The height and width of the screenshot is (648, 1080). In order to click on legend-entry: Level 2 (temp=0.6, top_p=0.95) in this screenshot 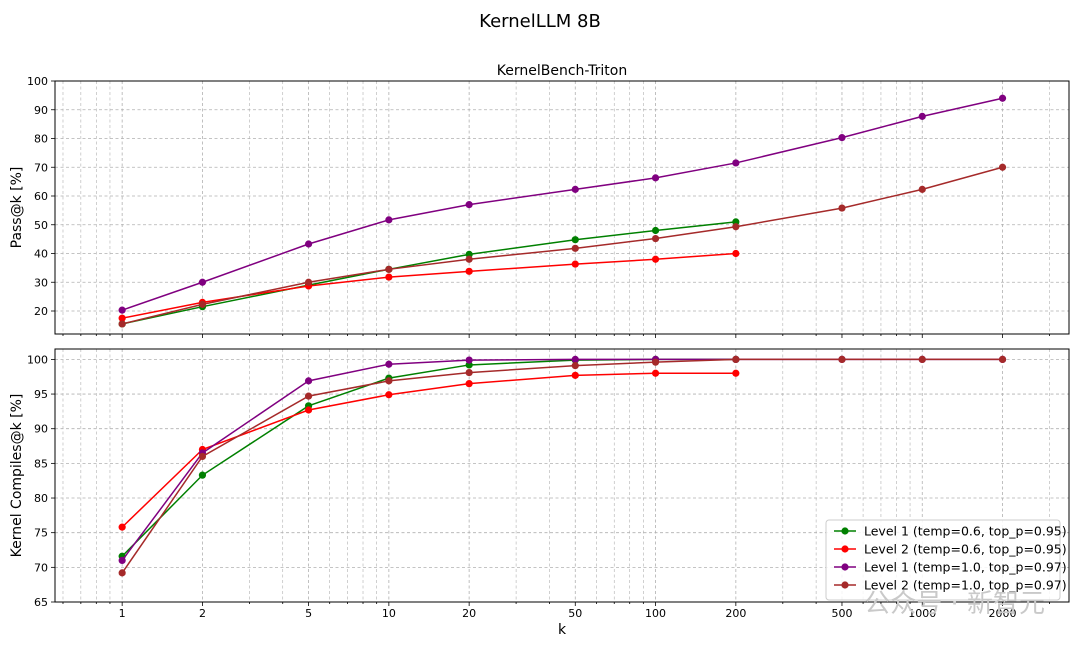, I will do `click(950, 549)`.